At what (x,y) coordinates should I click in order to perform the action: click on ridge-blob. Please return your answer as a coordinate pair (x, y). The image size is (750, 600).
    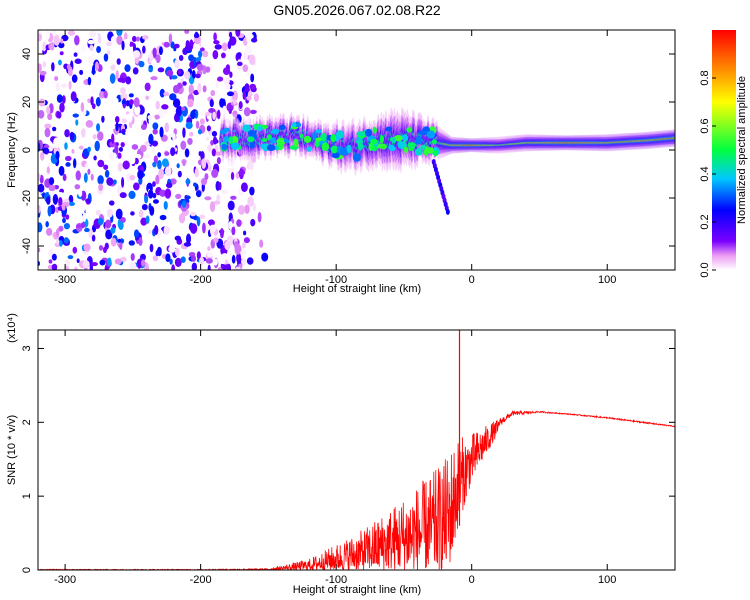
    Looking at the image, I should click on (434, 142).